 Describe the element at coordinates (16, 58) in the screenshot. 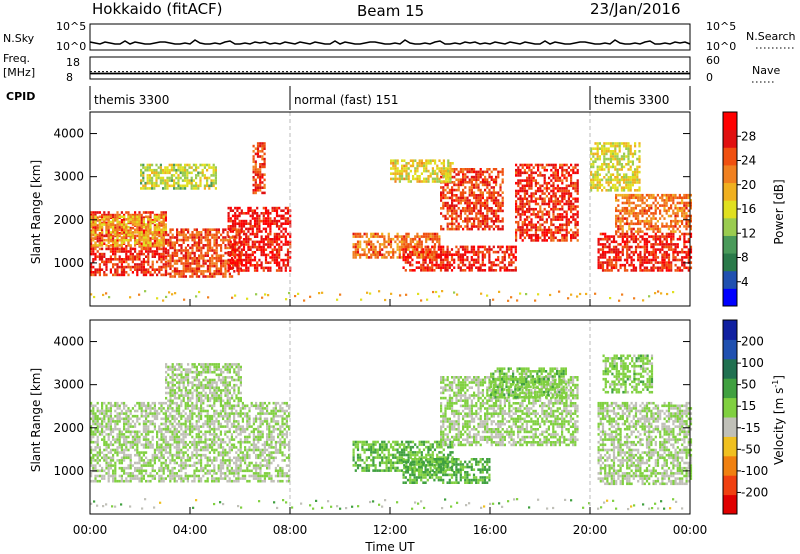

I see `freq-label: Freq.` at that location.